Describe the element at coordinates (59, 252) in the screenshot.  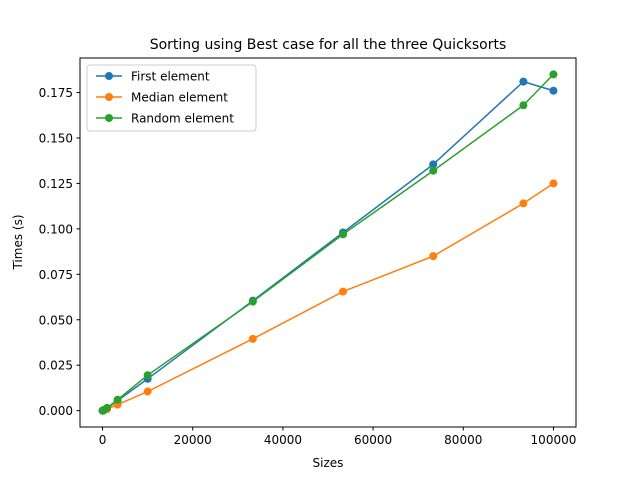
I see `y-axis: 0.000 0.025 0.050 0.075 0.100 0.125 0.150 0.175` at that location.